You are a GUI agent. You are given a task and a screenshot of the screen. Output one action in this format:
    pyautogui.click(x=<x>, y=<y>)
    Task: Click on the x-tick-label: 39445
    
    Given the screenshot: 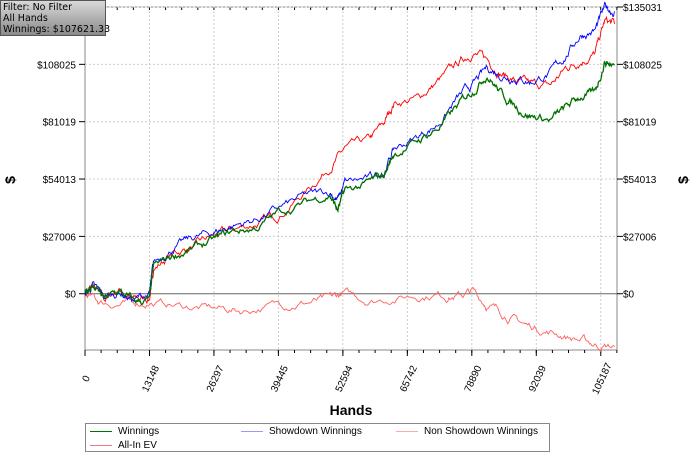 What is the action you would take?
    pyautogui.click(x=280, y=379)
    